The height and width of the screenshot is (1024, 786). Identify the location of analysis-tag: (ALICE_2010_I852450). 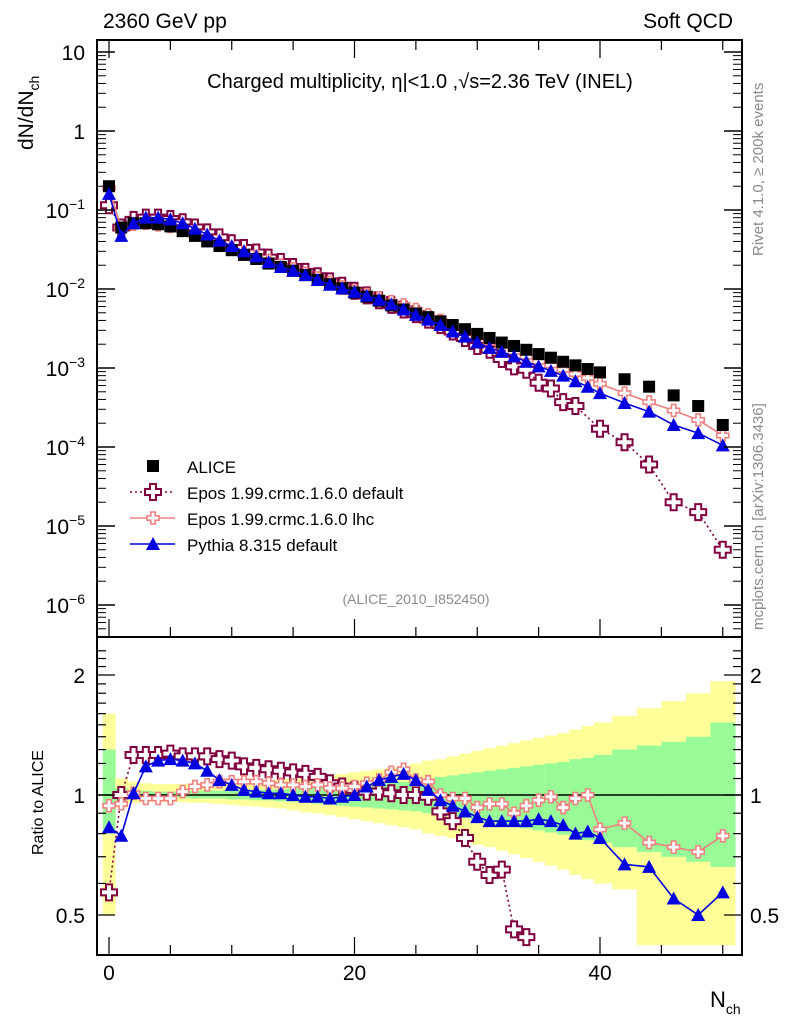
(415, 599).